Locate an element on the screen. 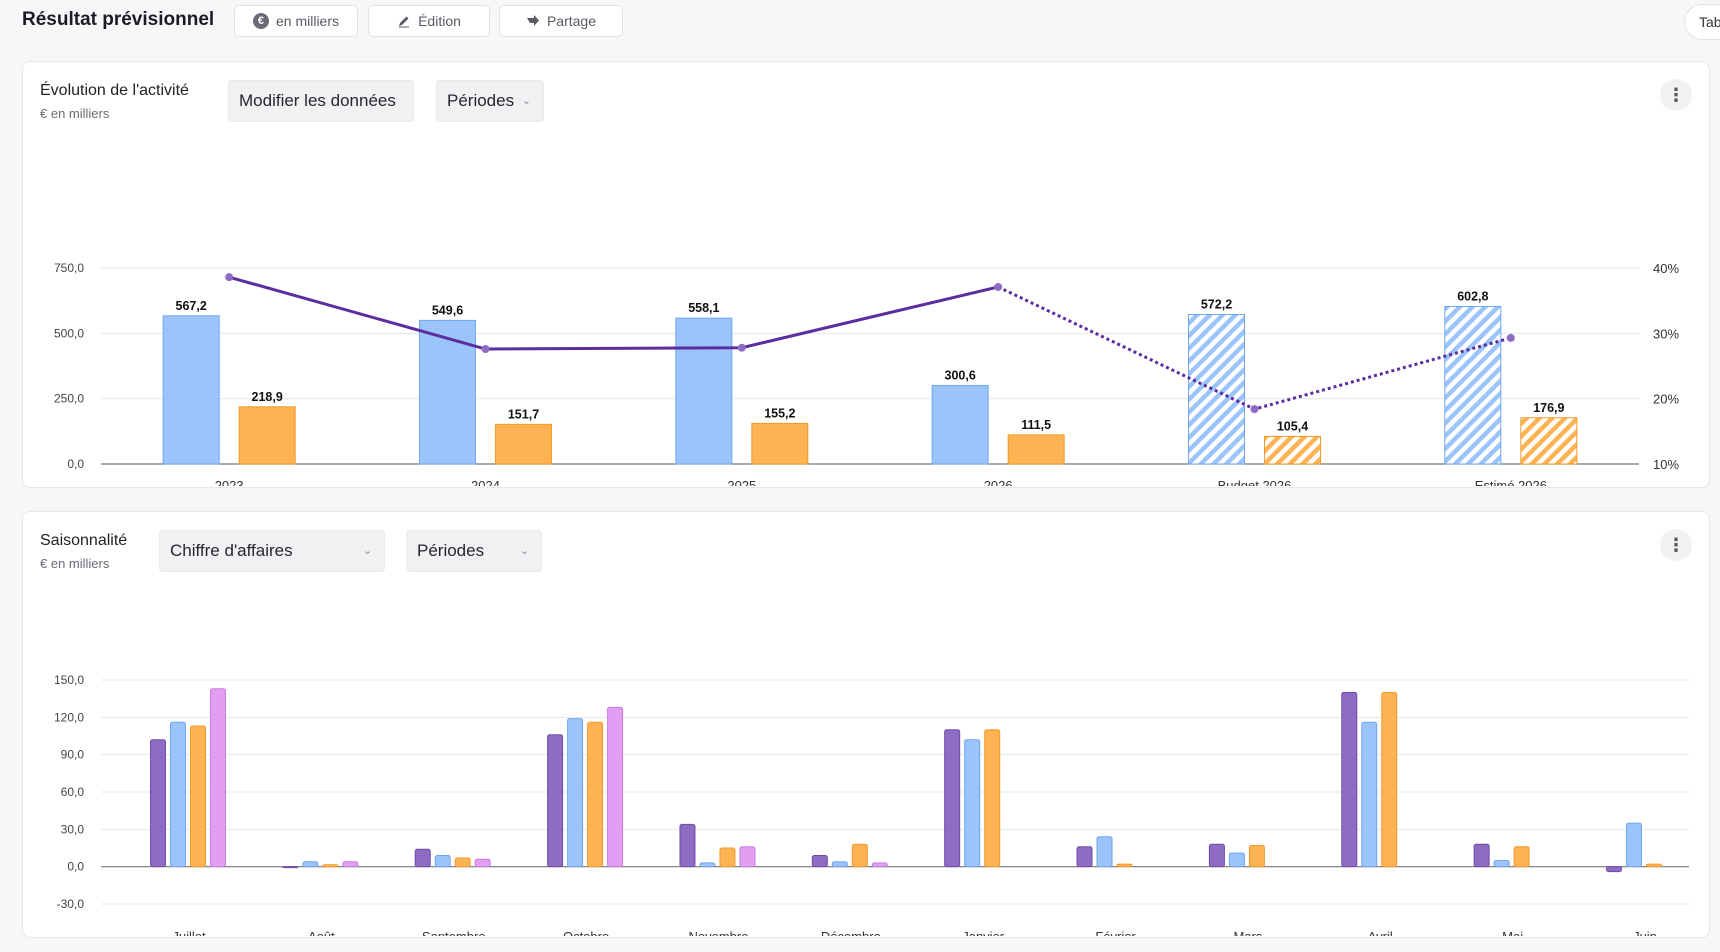 This screenshot has height=952, width=1720. modify-data-button: Modifier les données is located at coordinates (321, 101).